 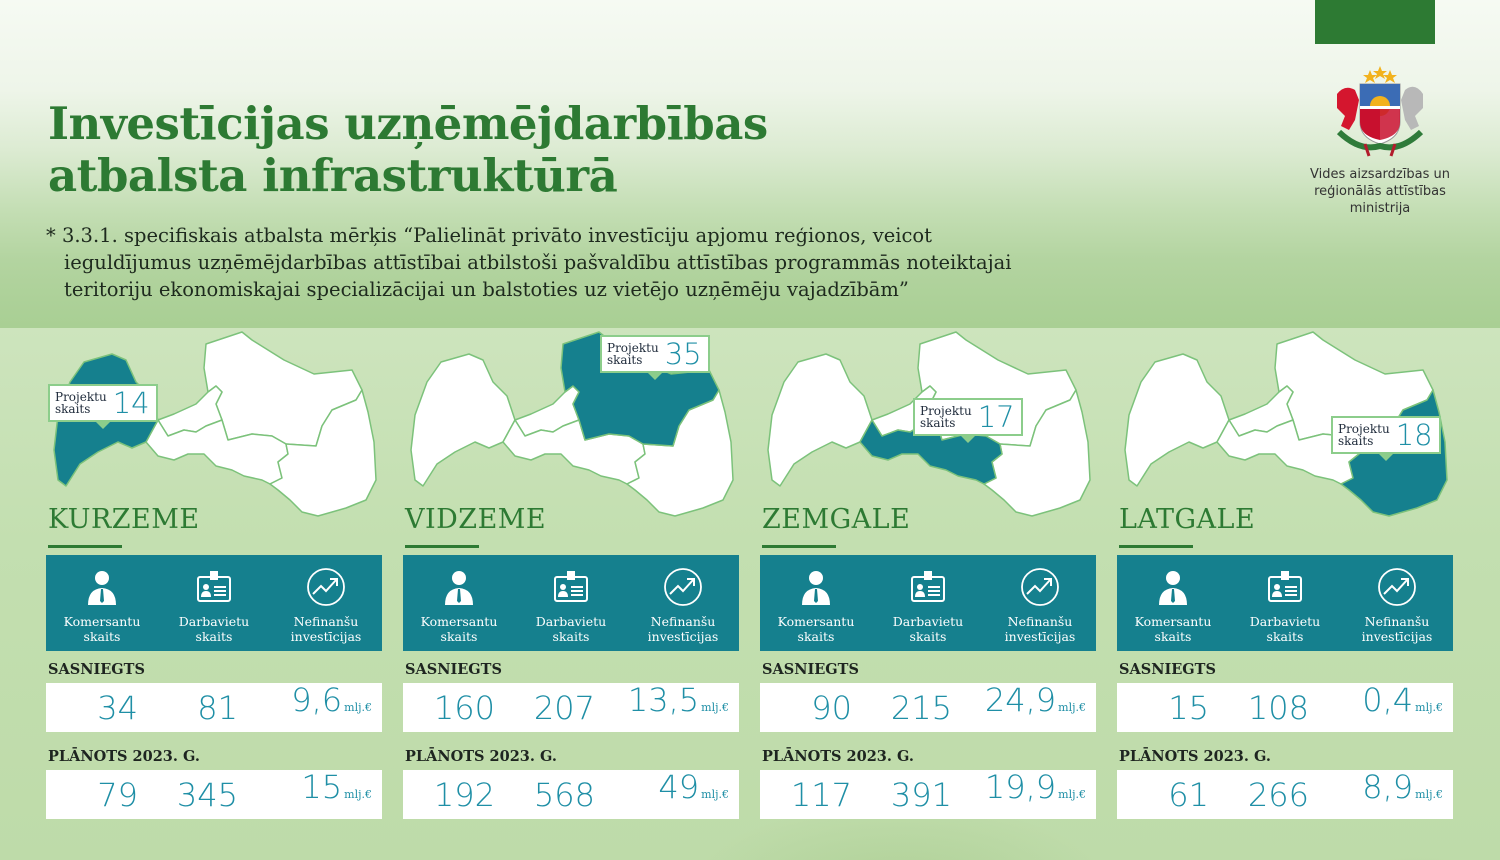 What do you see at coordinates (683, 354) in the screenshot?
I see `project-count: 35` at bounding box center [683, 354].